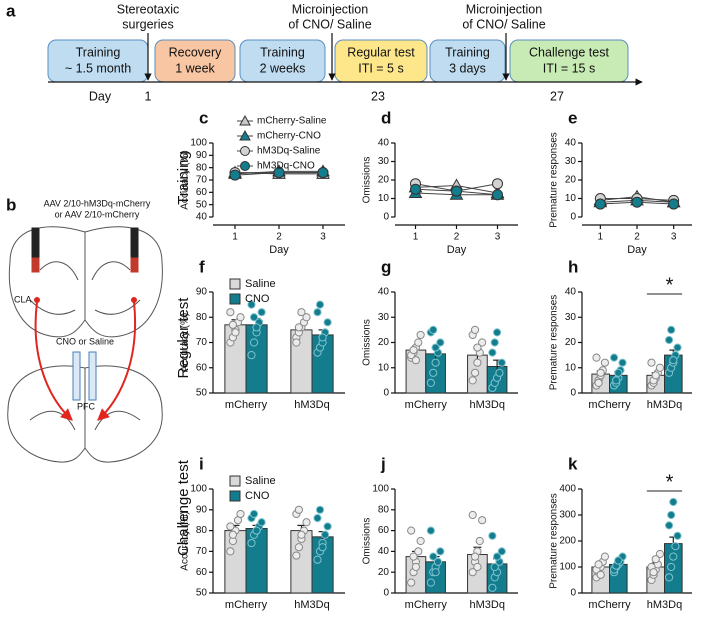 This screenshot has height=629, width=702. Describe the element at coordinates (97, 203) in the screenshot. I see `virus-label: AAV 2/10-hM3Dq-mCherry` at that location.